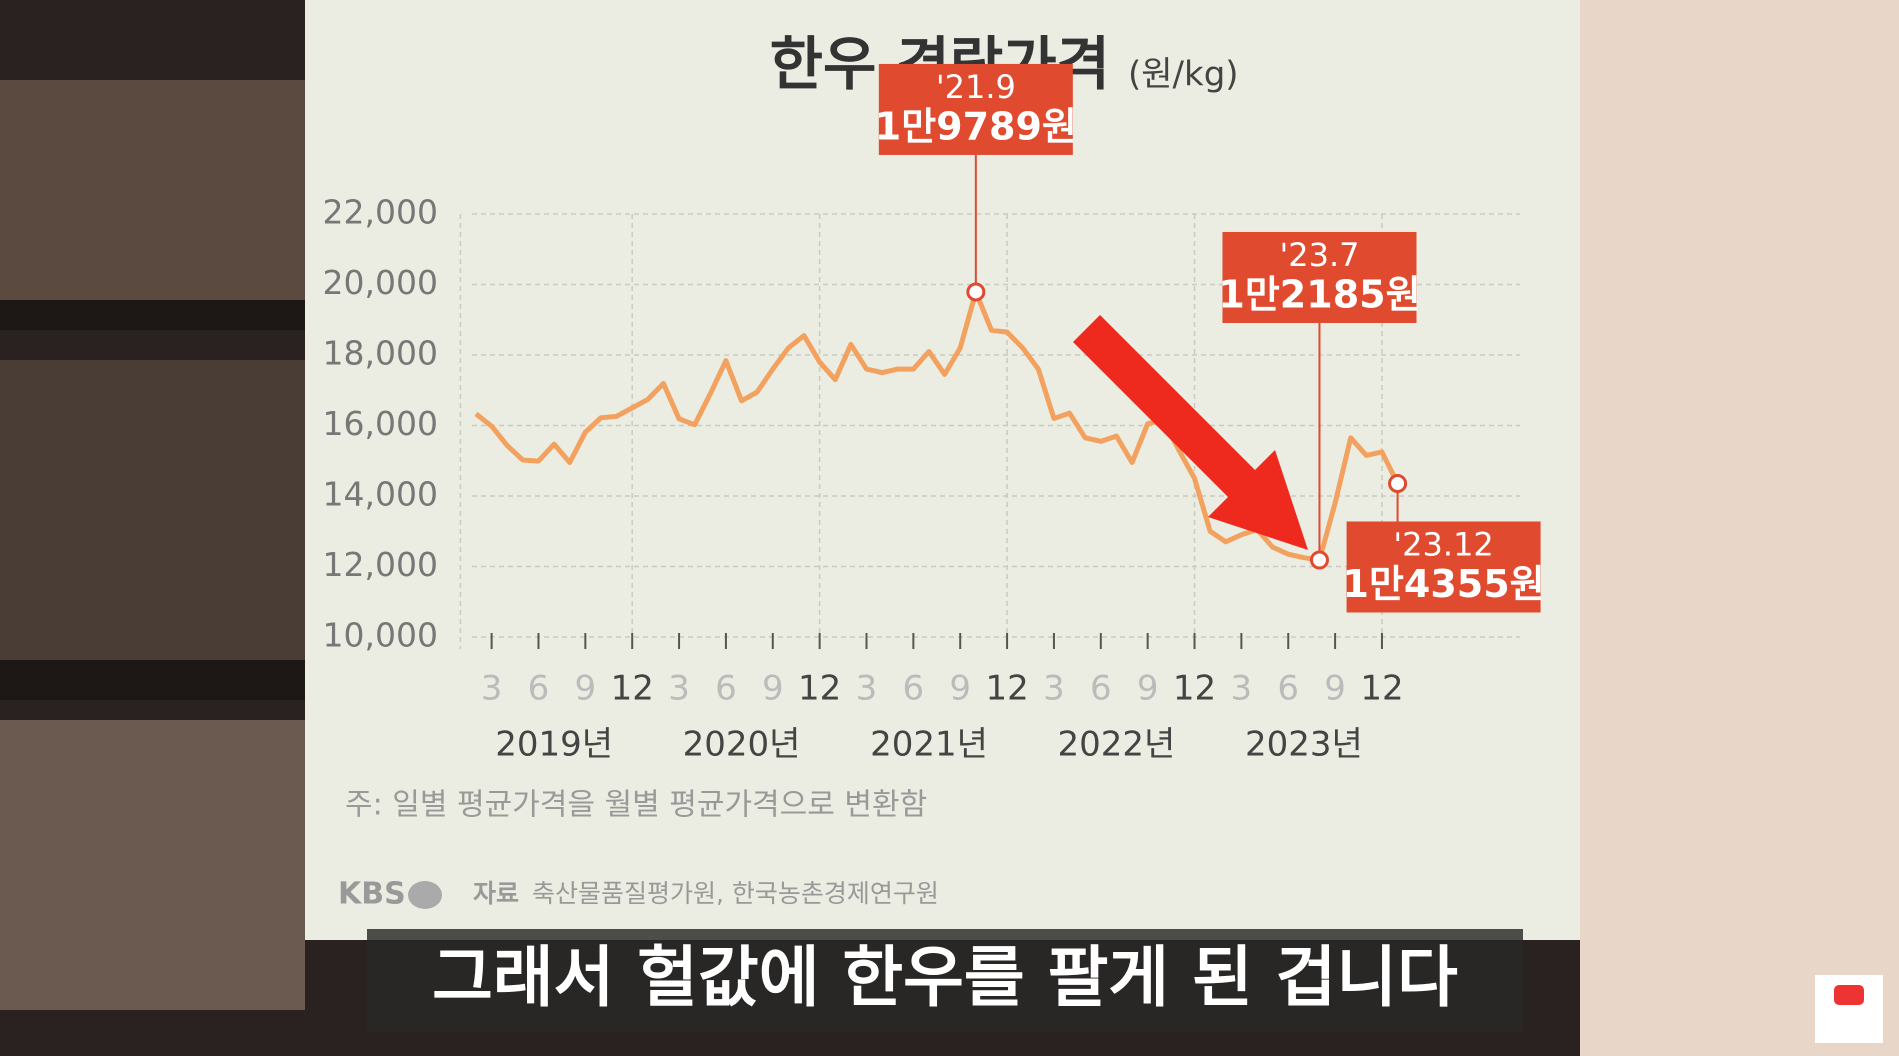  What do you see at coordinates (380, 635) in the screenshot?
I see `y-tick-label: 10,000` at bounding box center [380, 635].